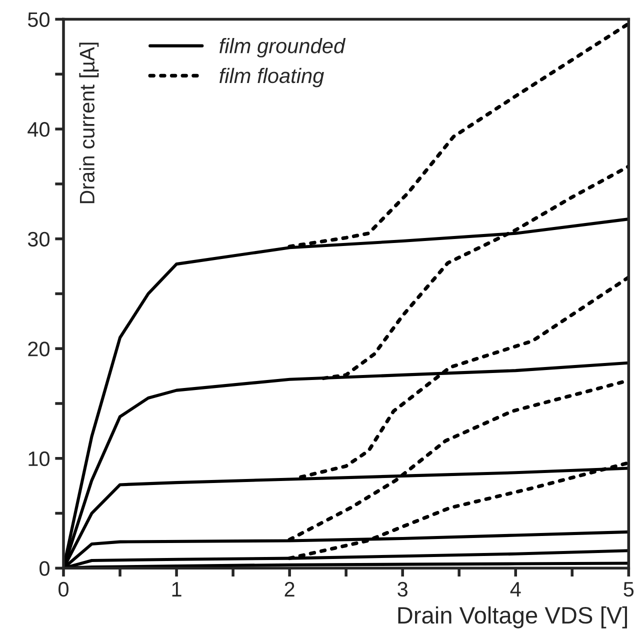  What do you see at coordinates (39, 20) in the screenshot?
I see `y-tick-label: 50` at bounding box center [39, 20].